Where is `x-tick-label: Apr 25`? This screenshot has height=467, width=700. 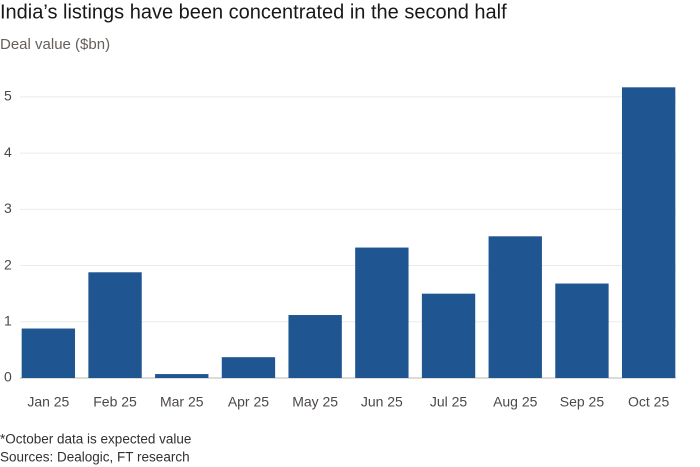
x-tick-label: Apr 25 is located at coordinates (248, 402).